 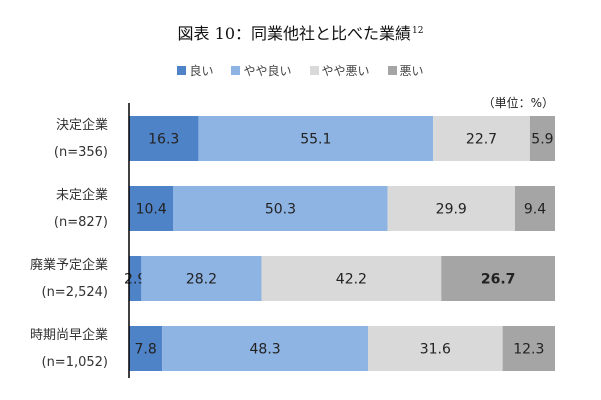 I want to click on legend-swatch-somewhat-bad, so click(x=314, y=70).